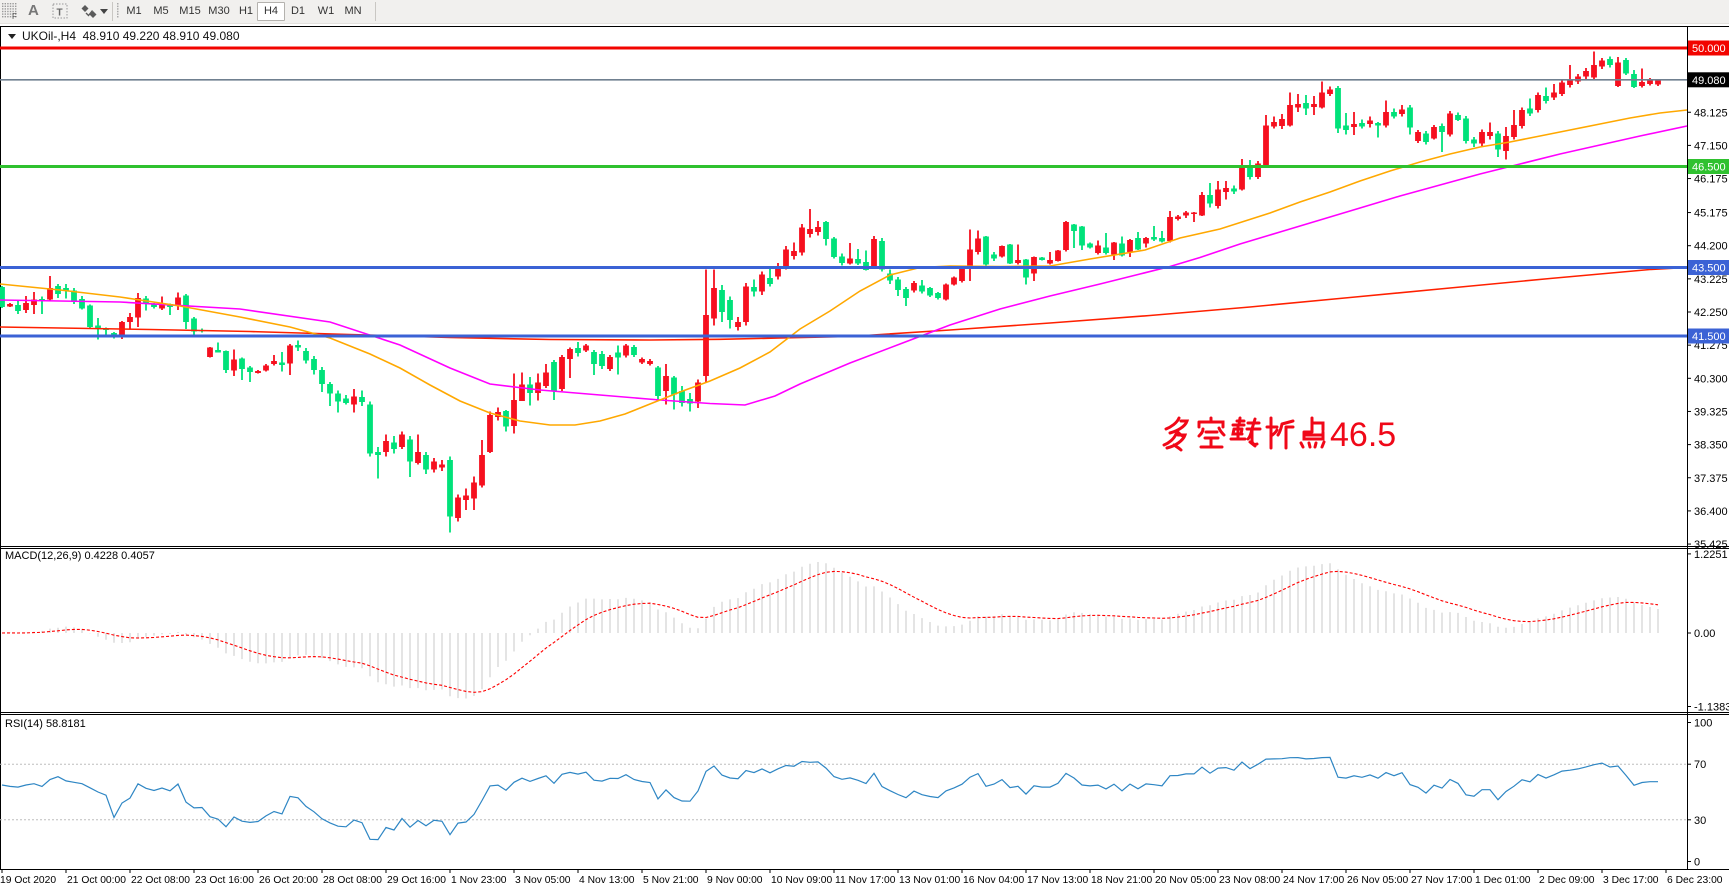  What do you see at coordinates (607, 880) in the screenshot?
I see `svg-text: 4 Nov 13:00` at bounding box center [607, 880].